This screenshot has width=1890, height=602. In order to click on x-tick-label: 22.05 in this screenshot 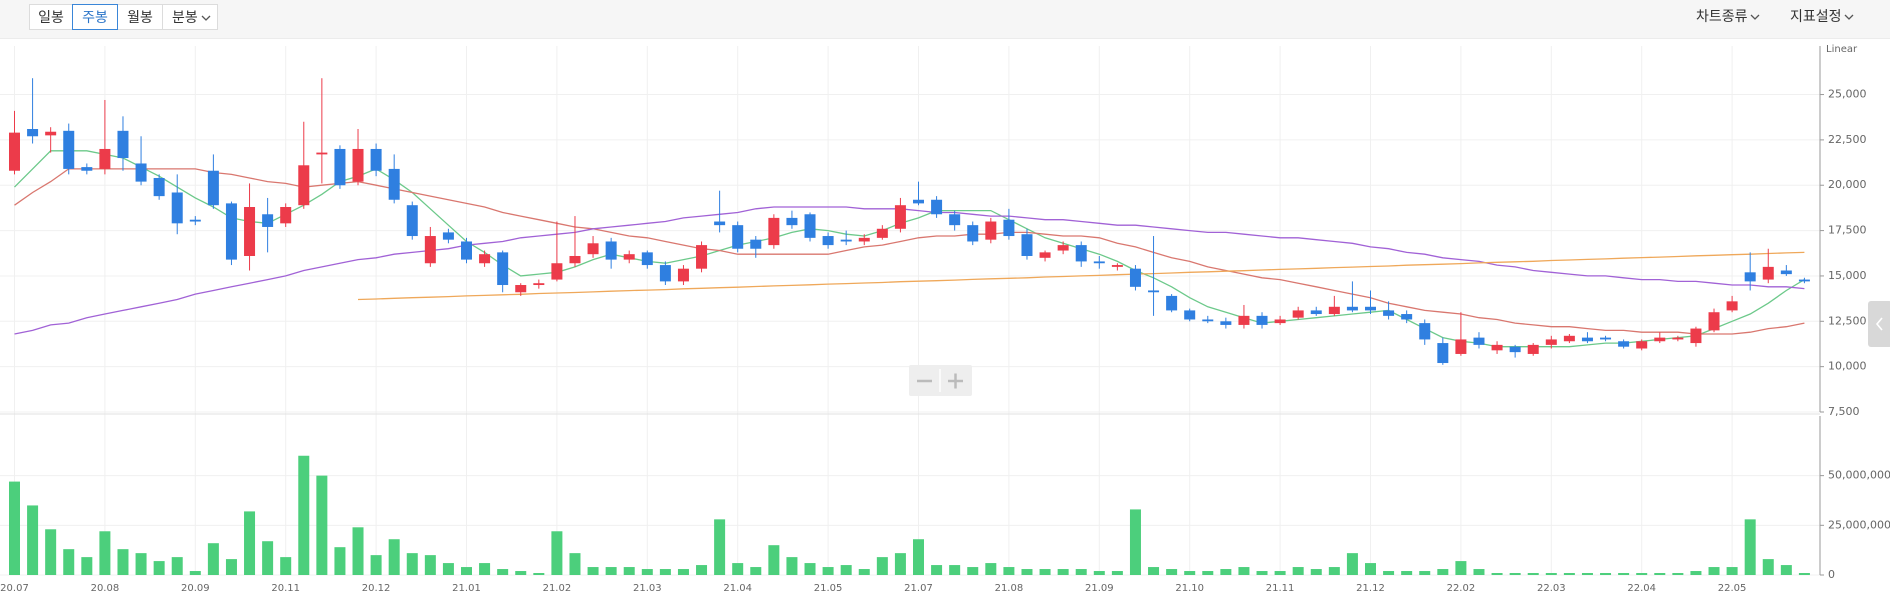, I will do `click(1732, 588)`.